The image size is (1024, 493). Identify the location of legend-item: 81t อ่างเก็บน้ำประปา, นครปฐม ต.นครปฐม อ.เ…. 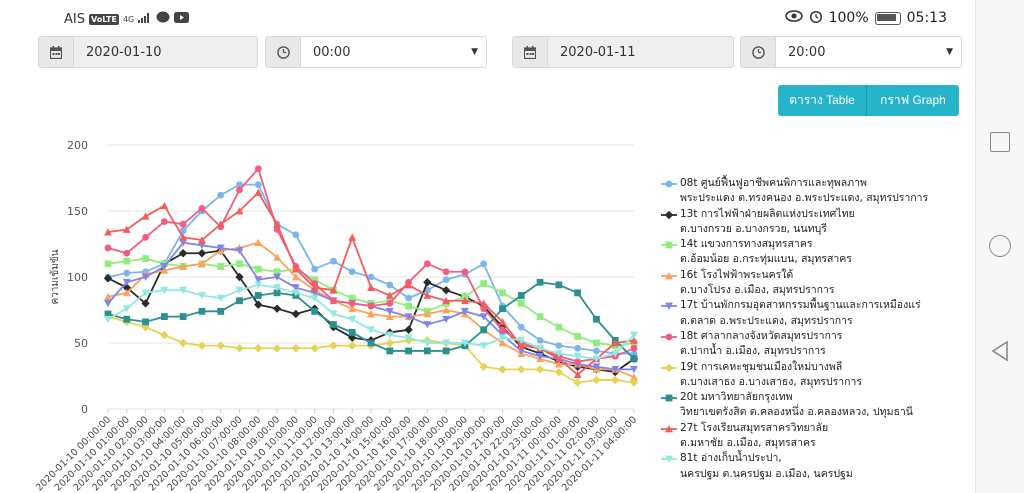
(810, 466).